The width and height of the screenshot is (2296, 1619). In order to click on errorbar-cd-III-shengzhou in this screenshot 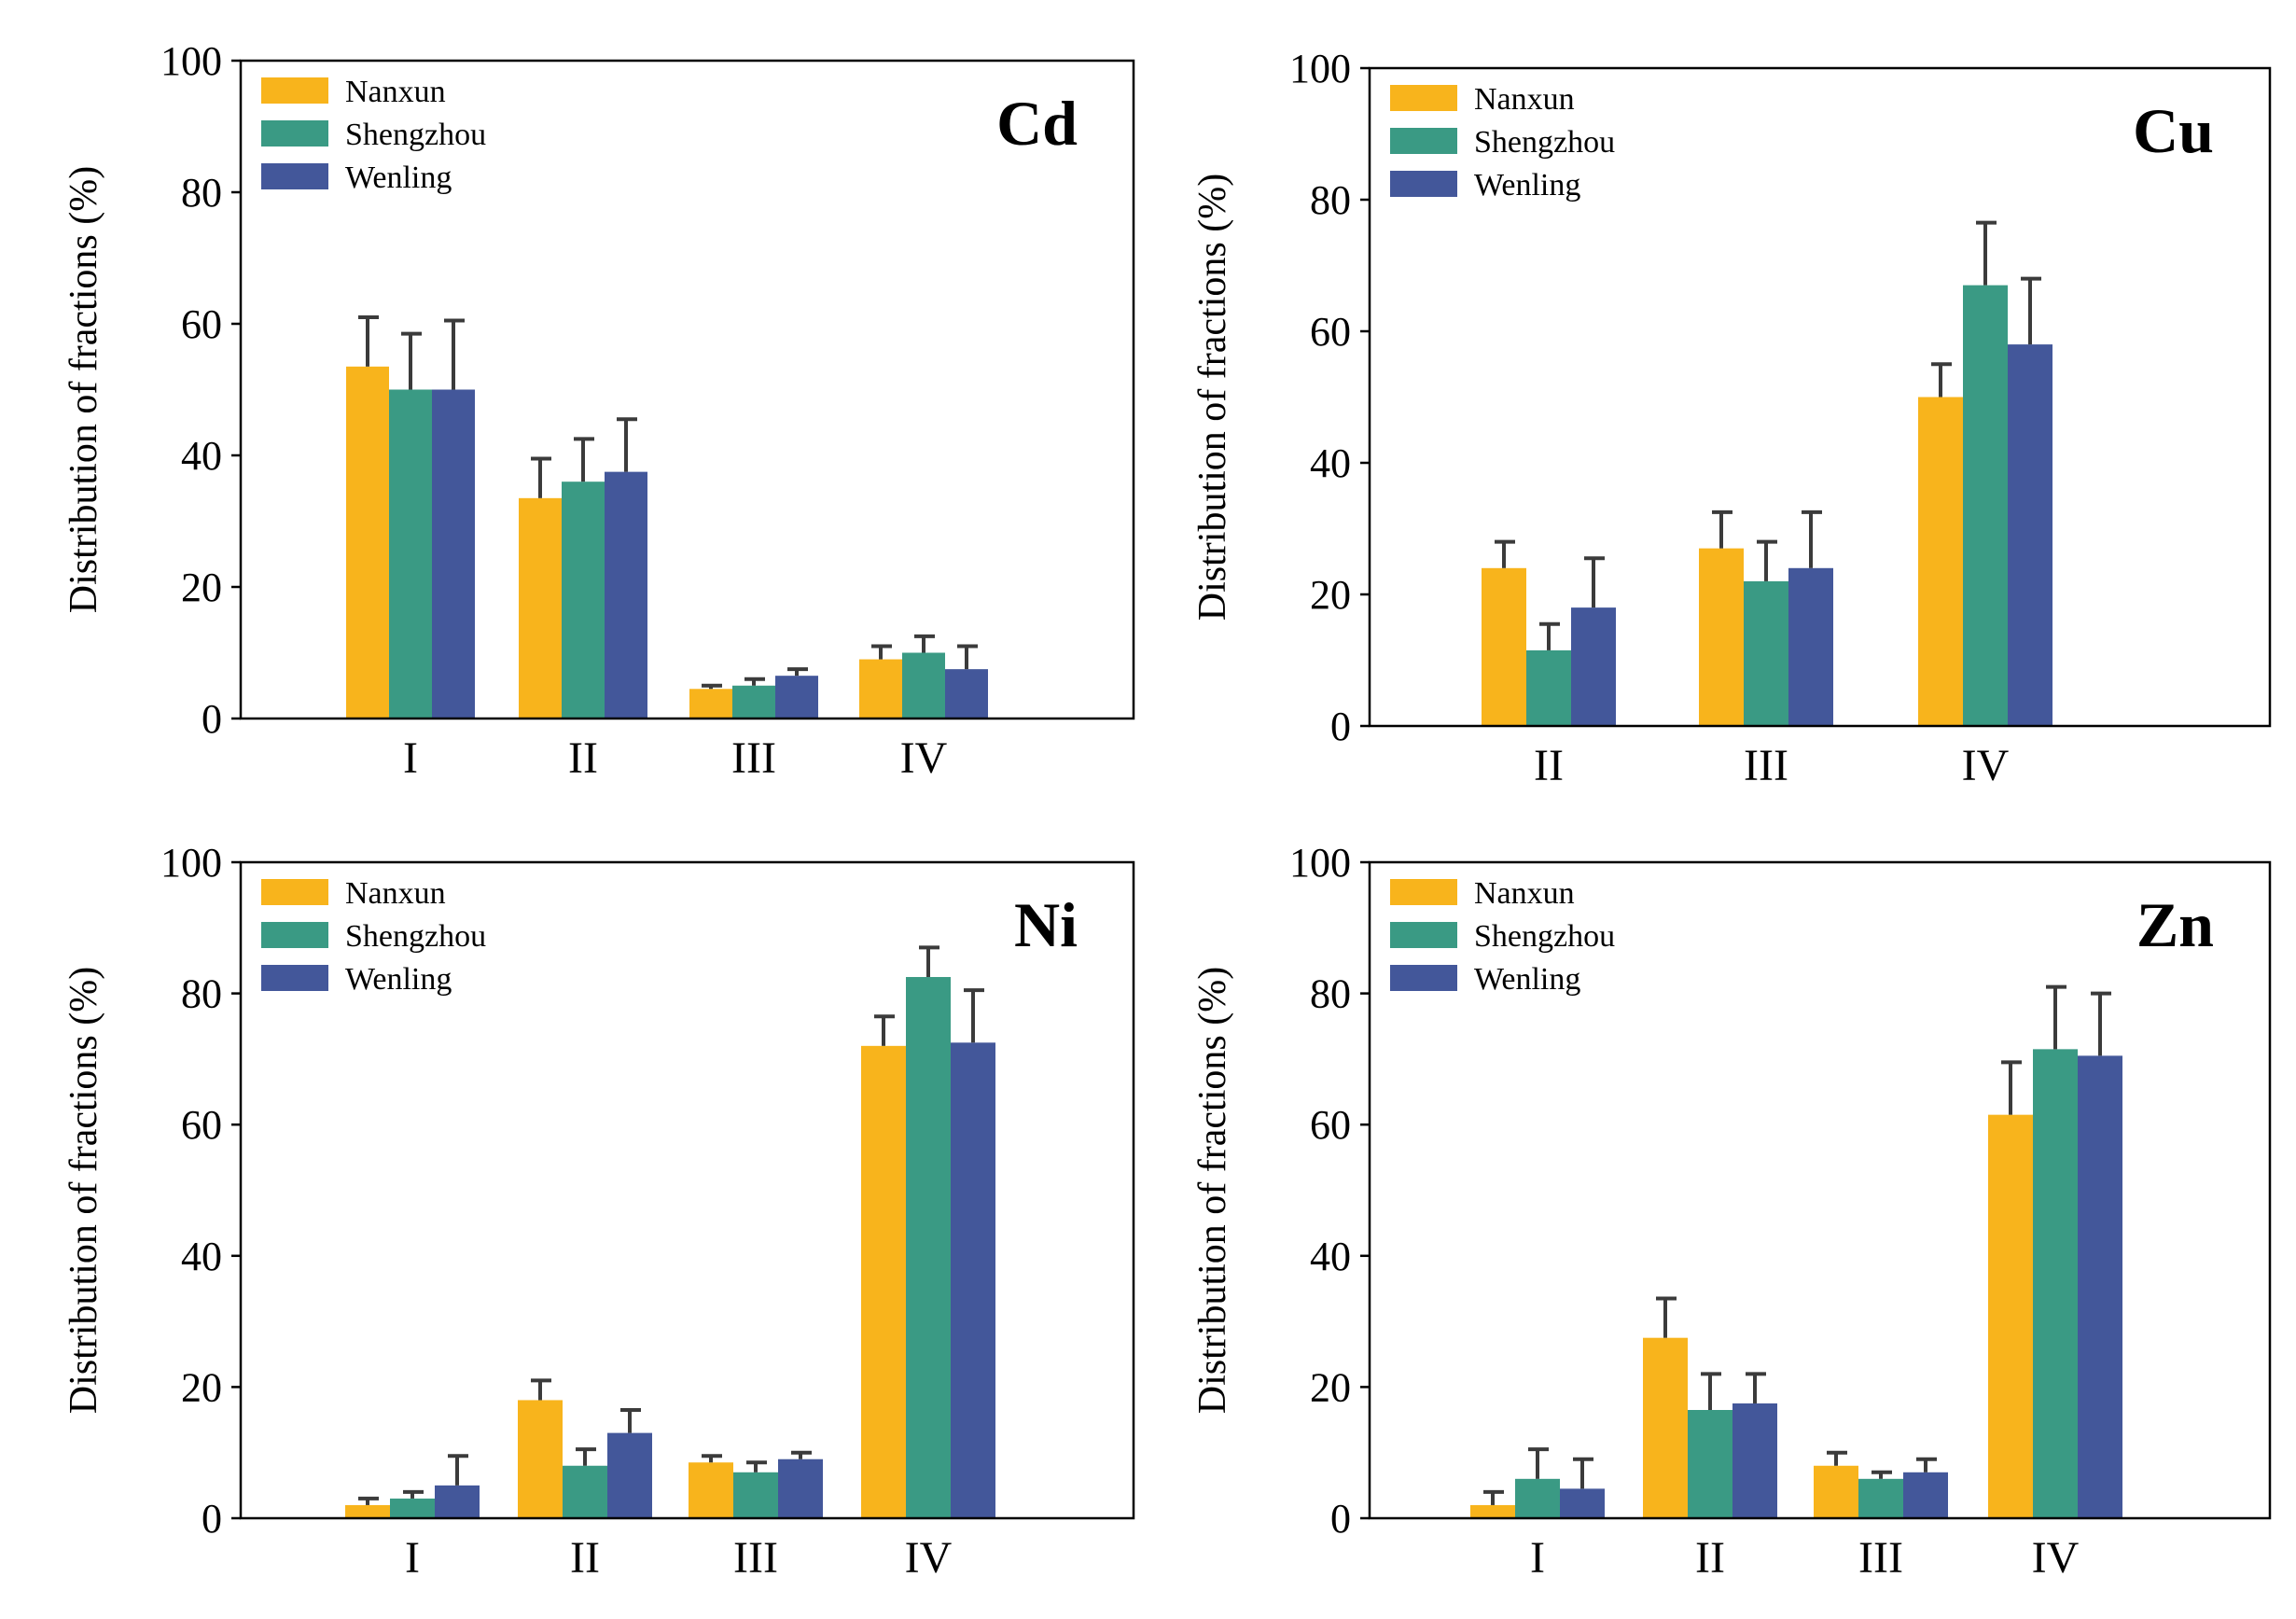, I will do `click(754, 681)`.